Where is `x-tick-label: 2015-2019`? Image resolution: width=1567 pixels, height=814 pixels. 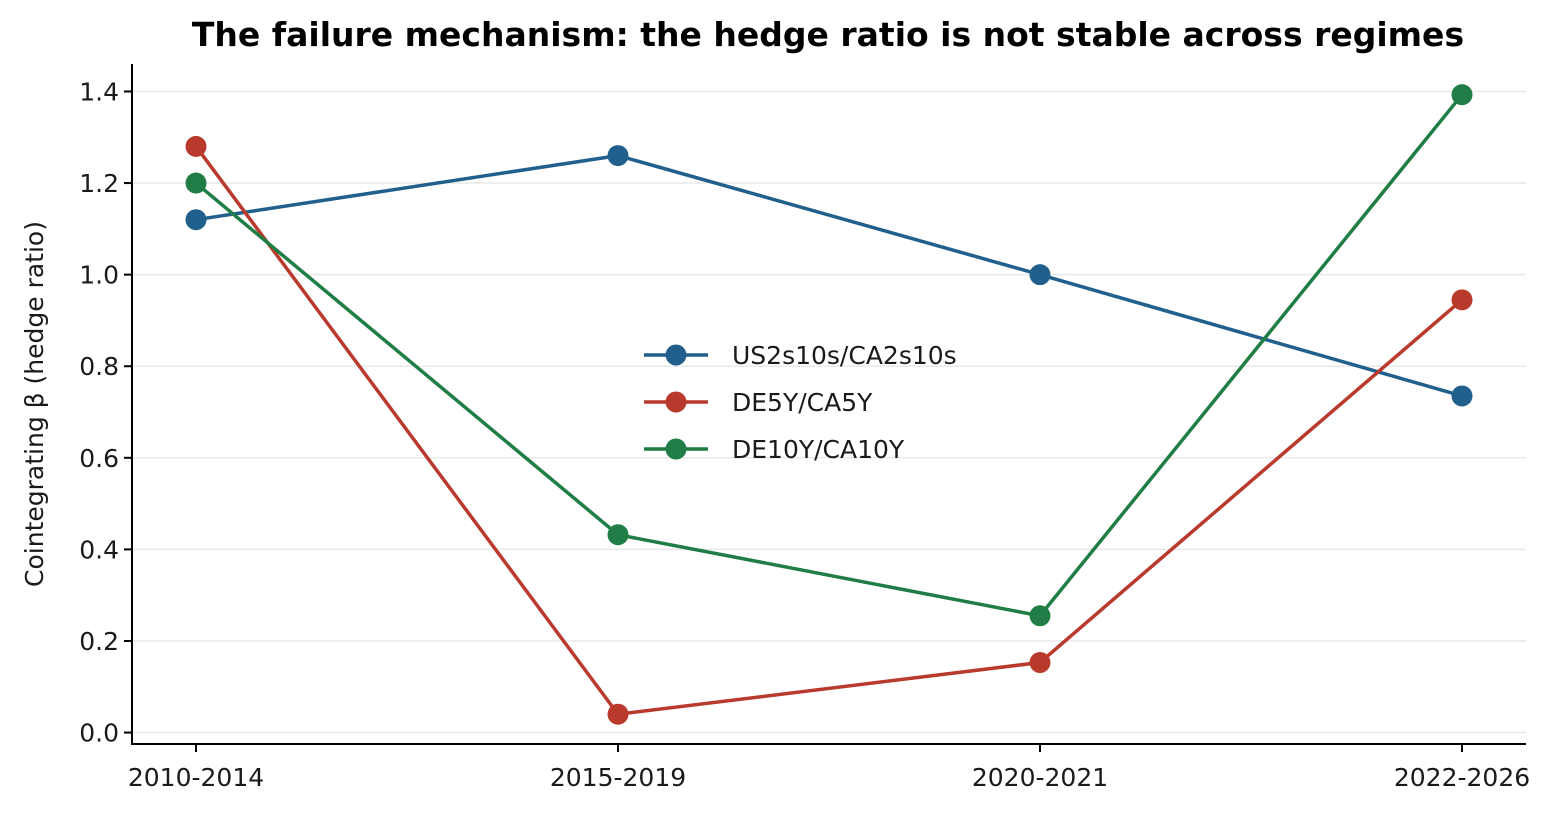 x-tick-label: 2015-2019 is located at coordinates (618, 777).